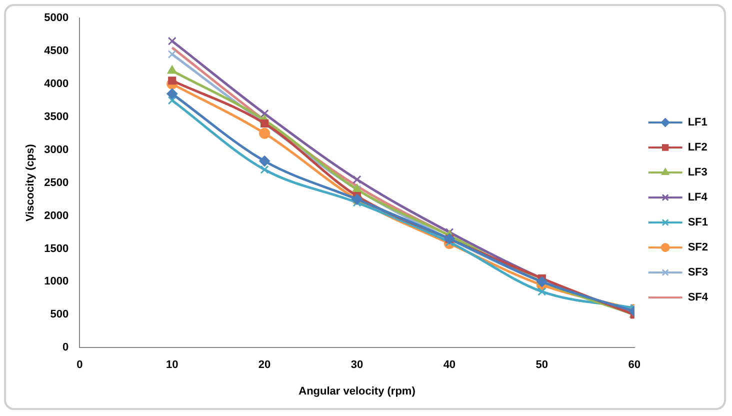 Image resolution: width=732 pixels, height=416 pixels. What do you see at coordinates (30, 183) in the screenshot?
I see `y-axis-title: Viscocity (cps)` at bounding box center [30, 183].